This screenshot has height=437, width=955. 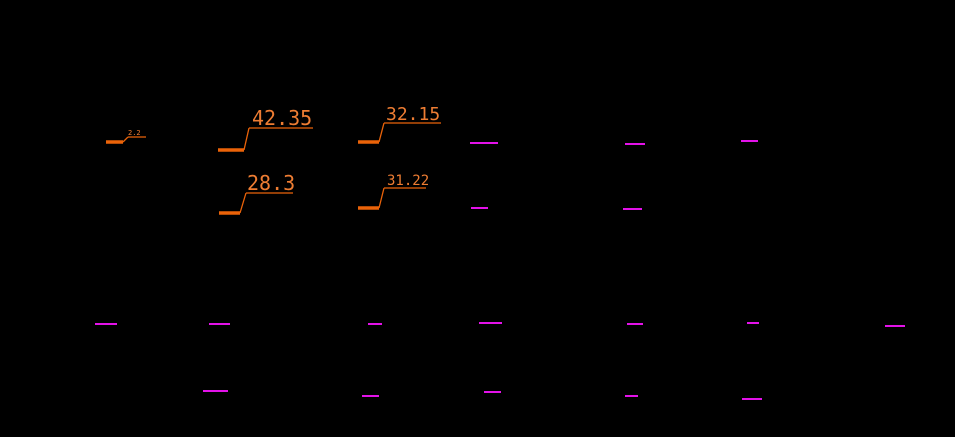 What do you see at coordinates (282, 118) in the screenshot?
I see `dimension-label: 42.35` at bounding box center [282, 118].